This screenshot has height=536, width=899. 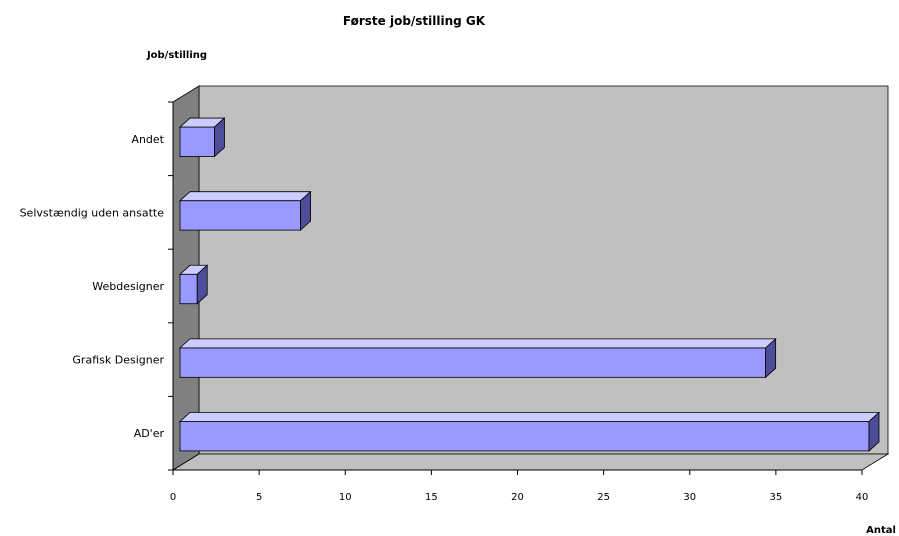 I want to click on category-label: Selvstændig uden ansatte, so click(x=92, y=212).